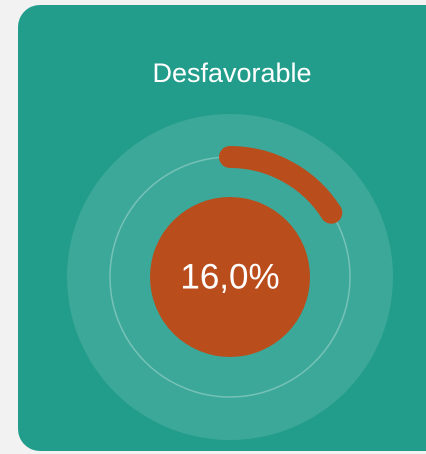 The height and width of the screenshot is (454, 426). I want to click on card-title: Desfavorable, so click(231, 73).